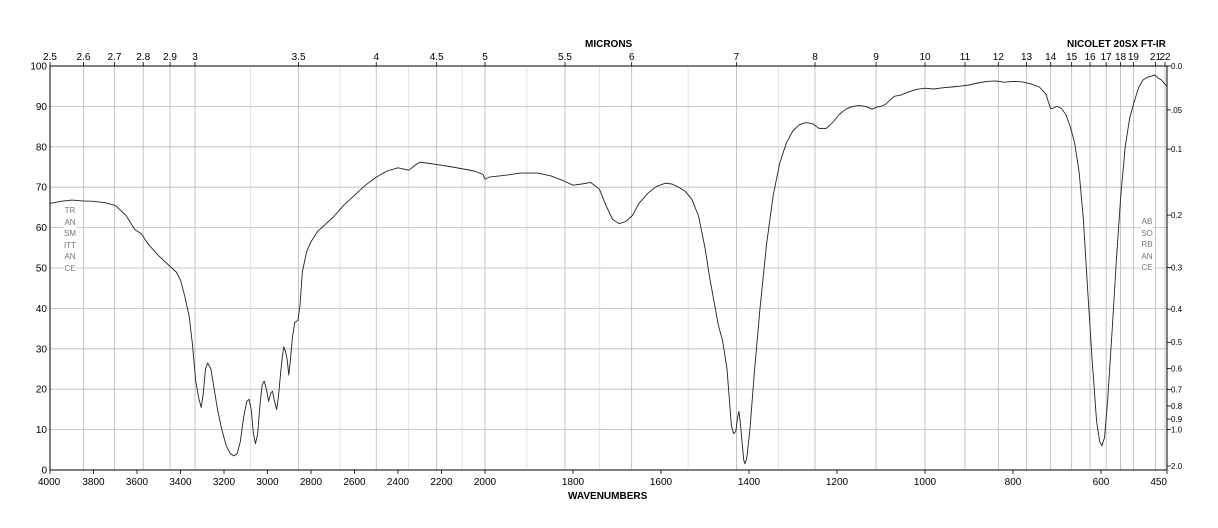 The height and width of the screenshot is (528, 1218). What do you see at coordinates (299, 57) in the screenshot?
I see `micron-tick-label-3p5: 3.5` at bounding box center [299, 57].